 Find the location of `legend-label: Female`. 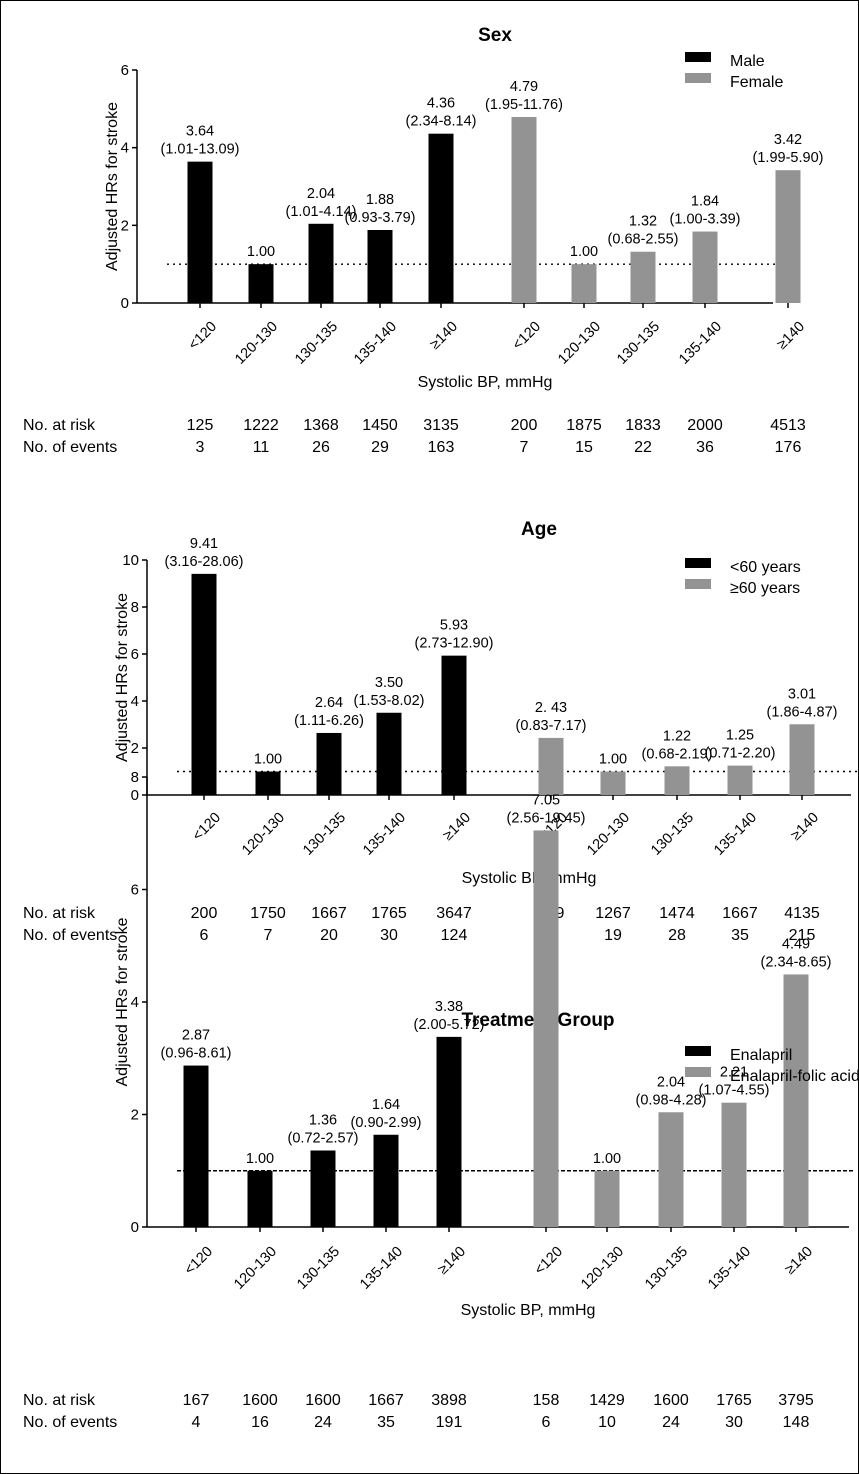

legend-label: Female is located at coordinates (756, 82).